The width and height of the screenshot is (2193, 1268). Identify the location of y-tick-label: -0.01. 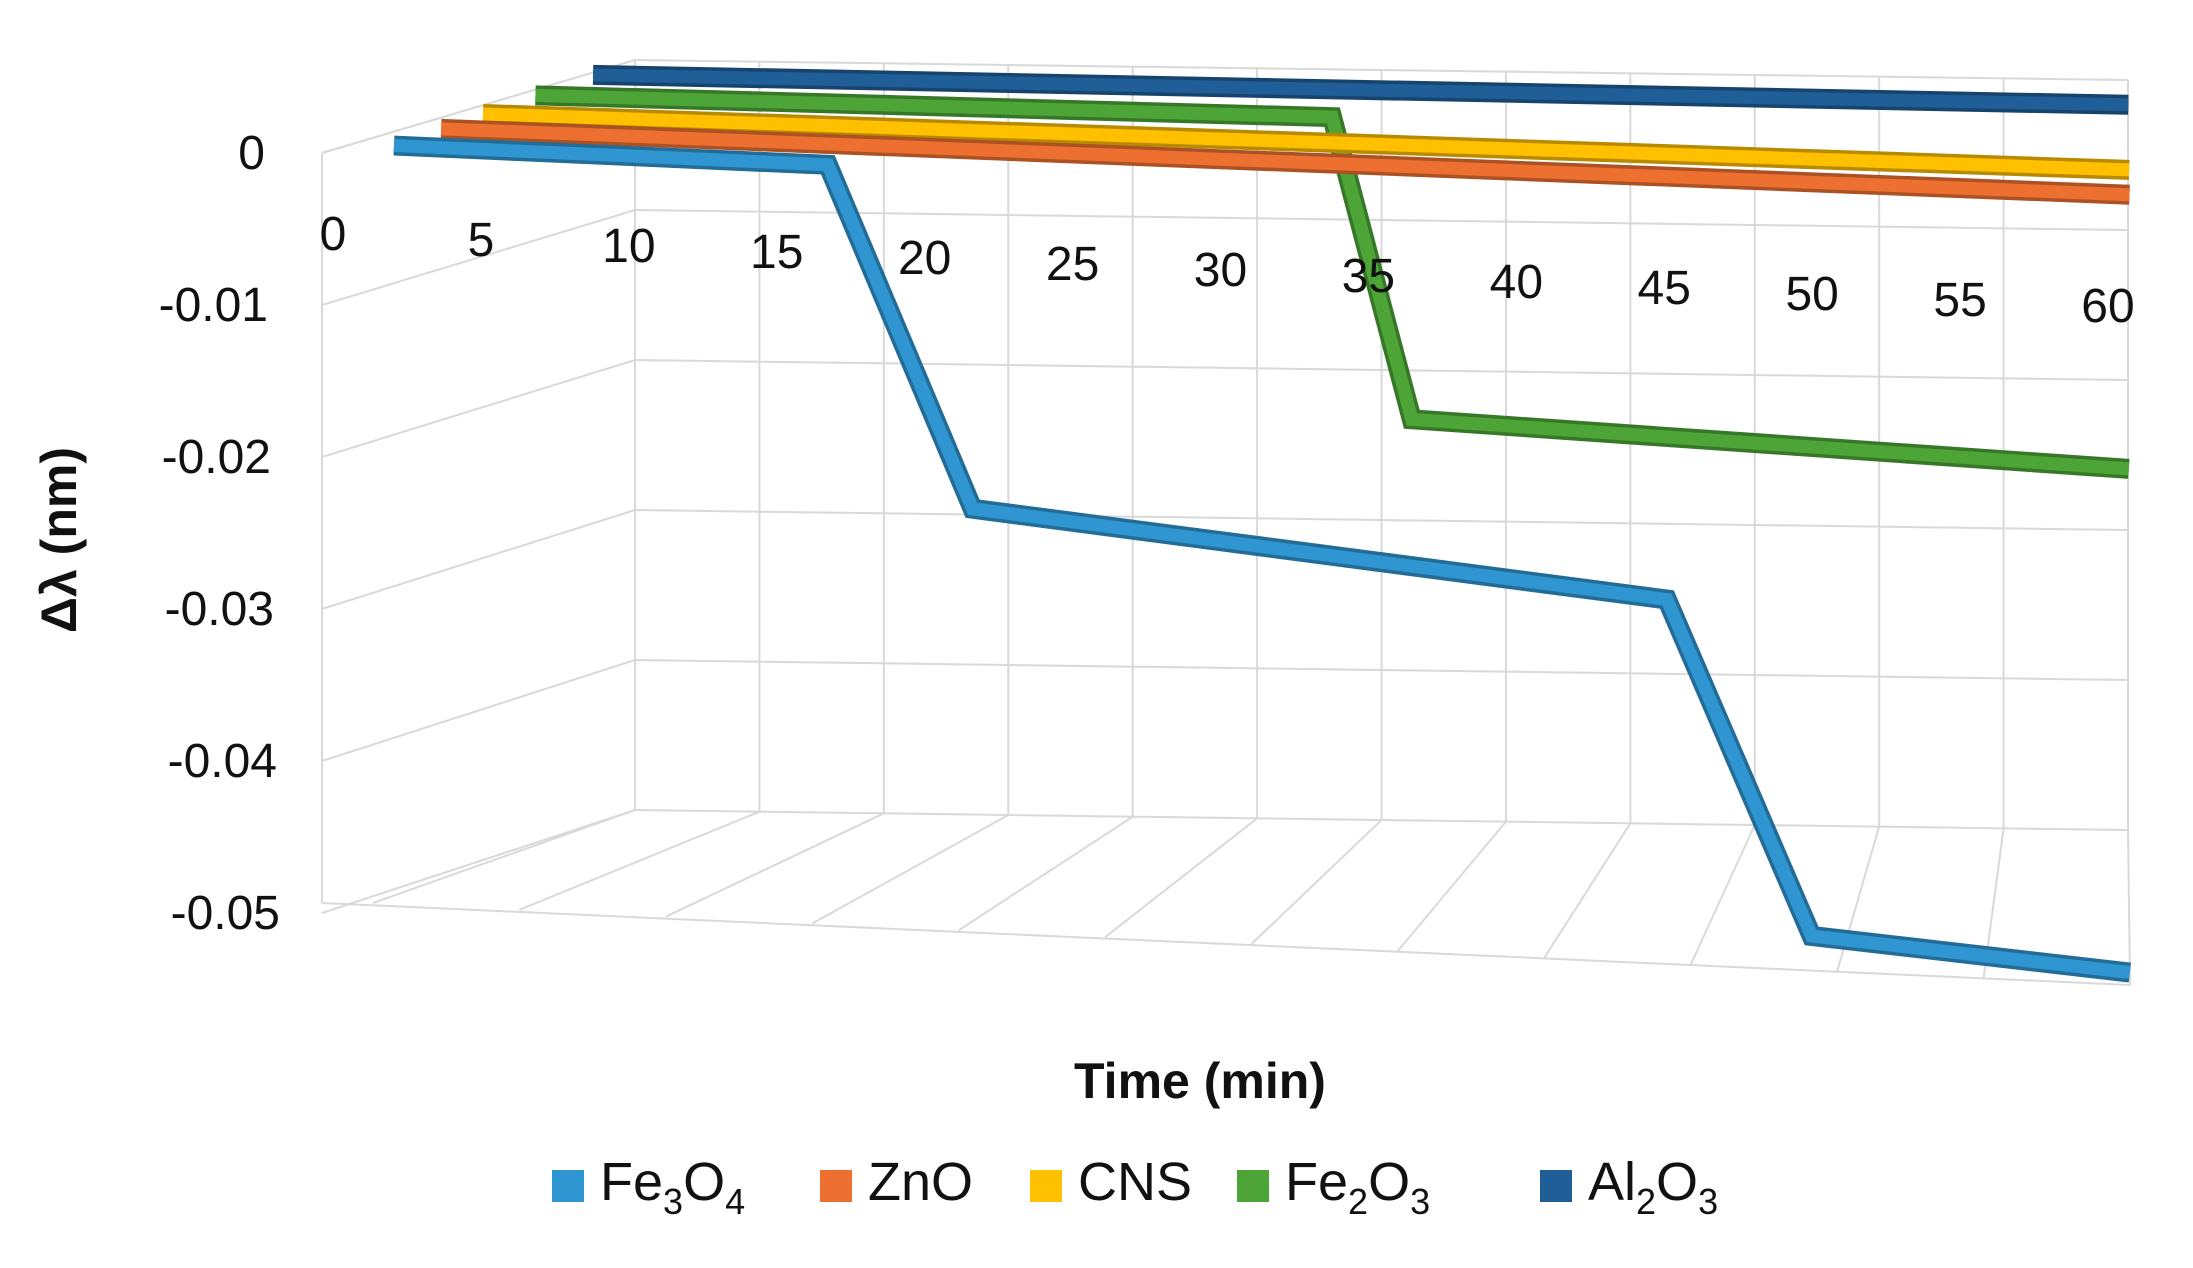
(213, 305).